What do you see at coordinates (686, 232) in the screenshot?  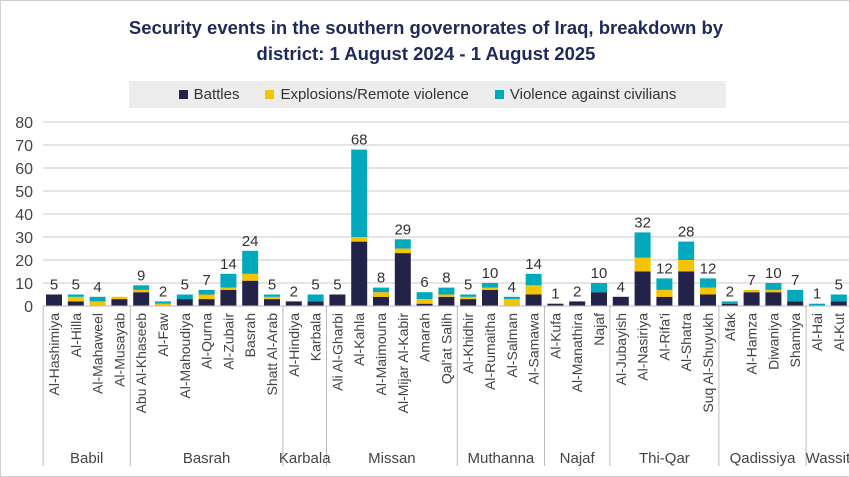 I see `total-label: 28` at bounding box center [686, 232].